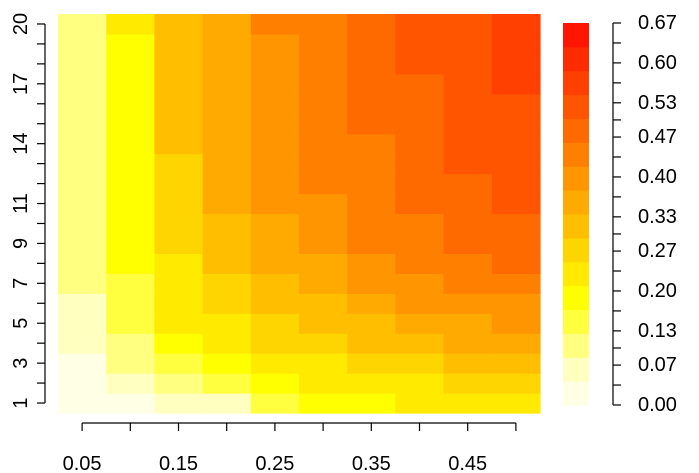 The width and height of the screenshot is (699, 473). I want to click on y-axis: 1 3 5 7 9 11 14 17 20, so click(28, 211).